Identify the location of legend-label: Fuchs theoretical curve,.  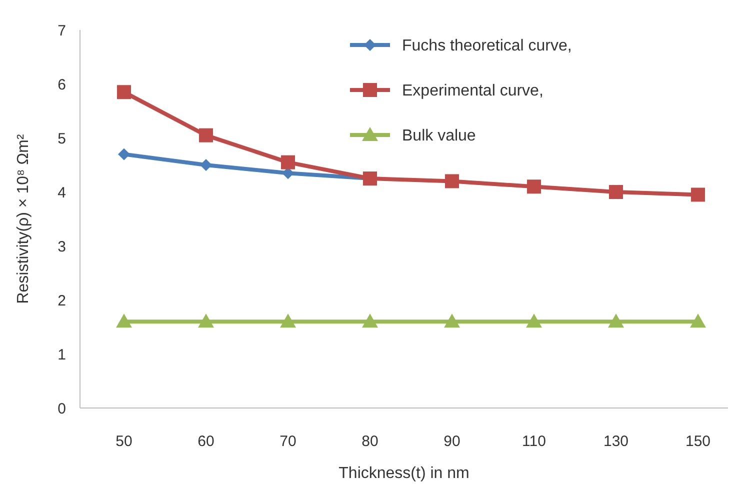
(487, 46).